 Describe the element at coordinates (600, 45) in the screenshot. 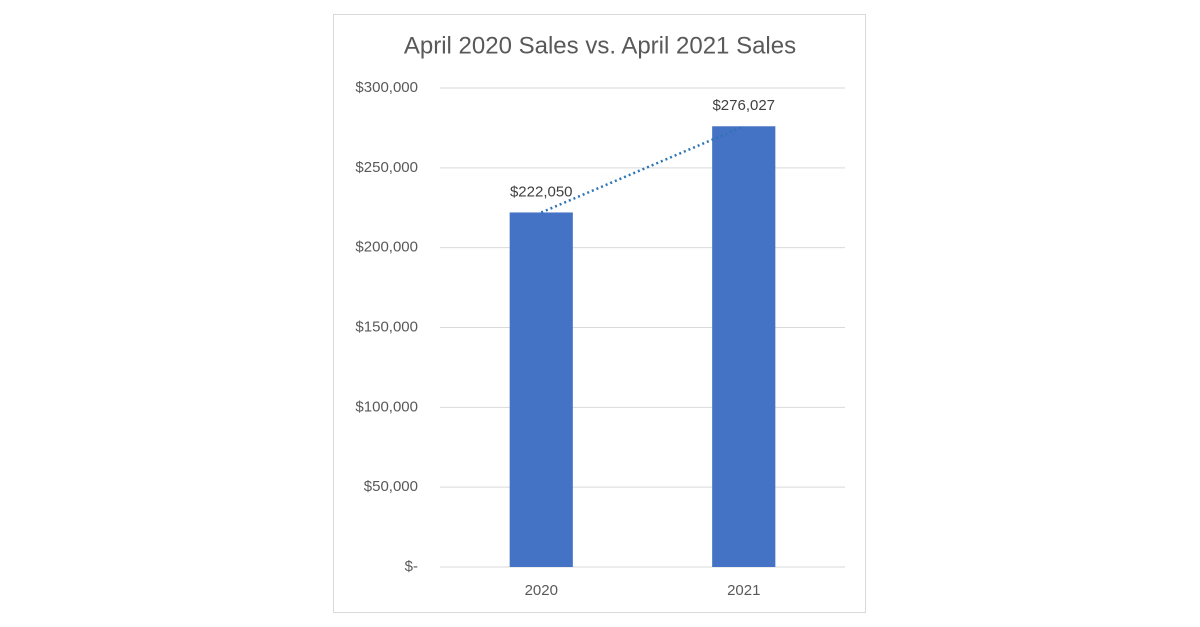

I see `chart-title: April 2020 Sales vs. April 2021 Sales` at that location.